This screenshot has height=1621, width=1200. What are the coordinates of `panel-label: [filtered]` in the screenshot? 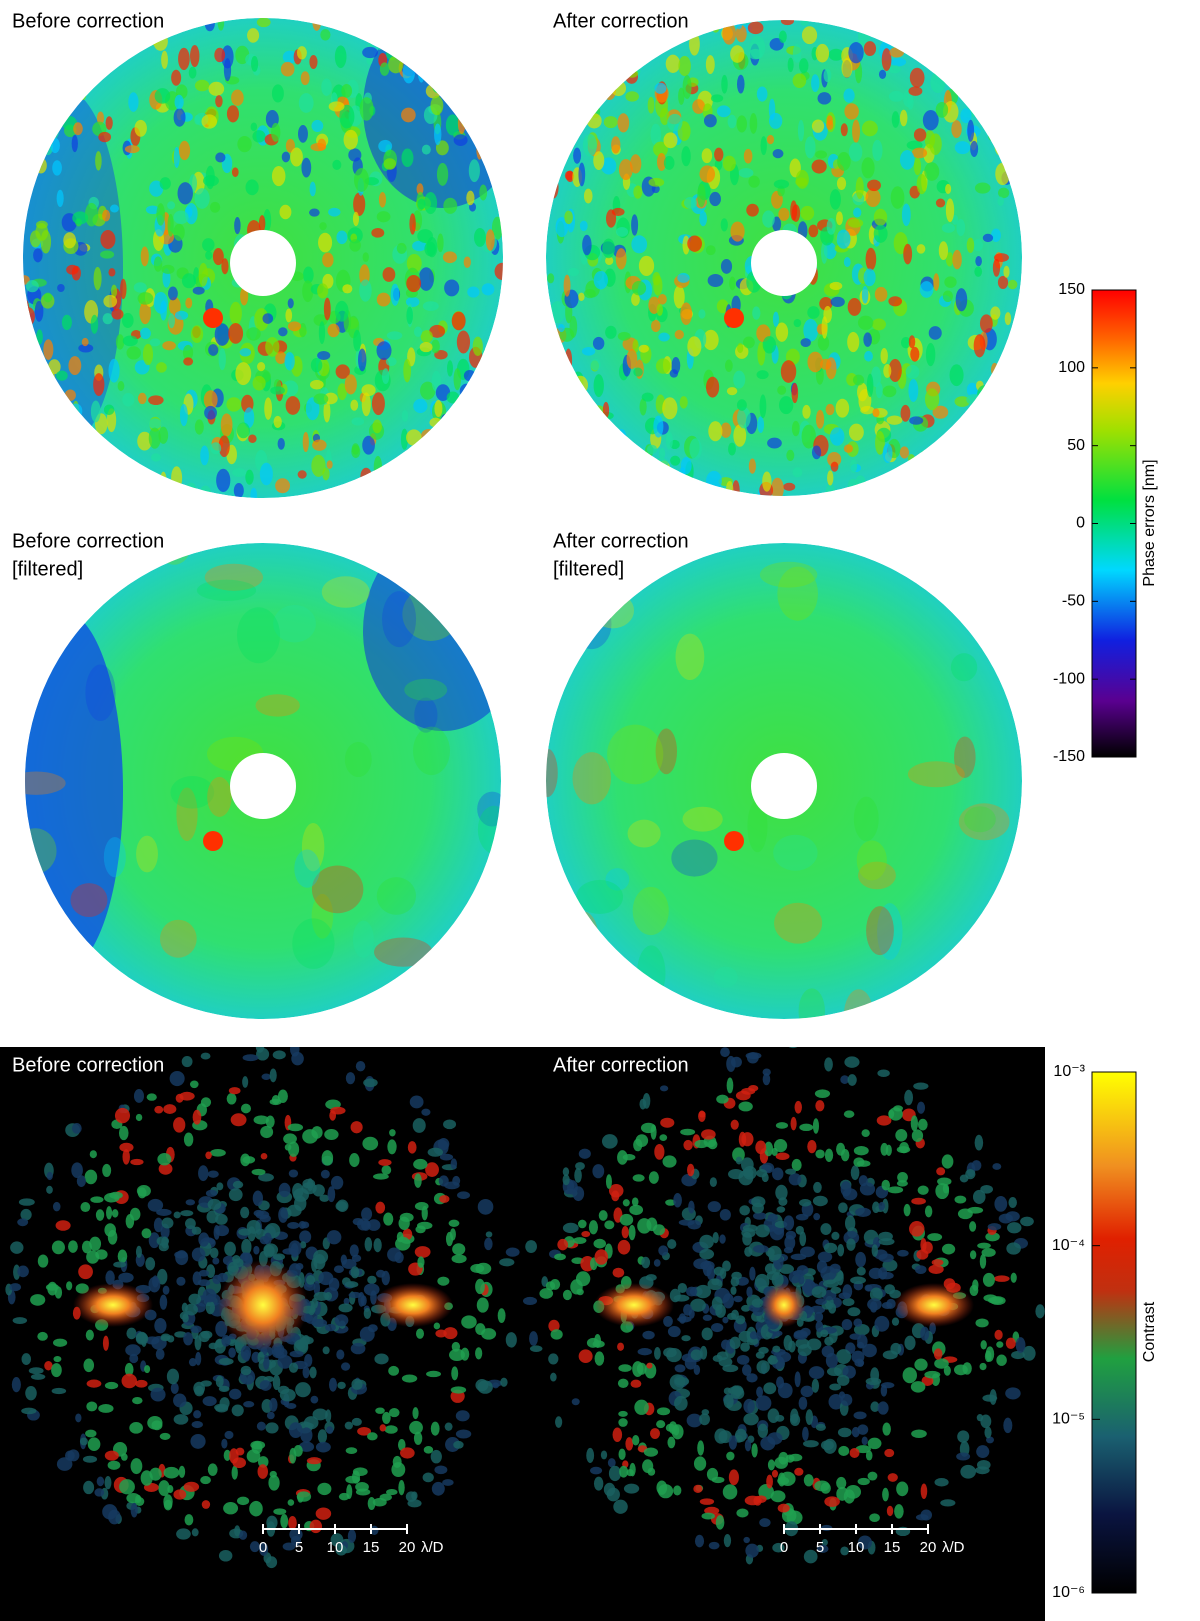 It's located at (47, 569).